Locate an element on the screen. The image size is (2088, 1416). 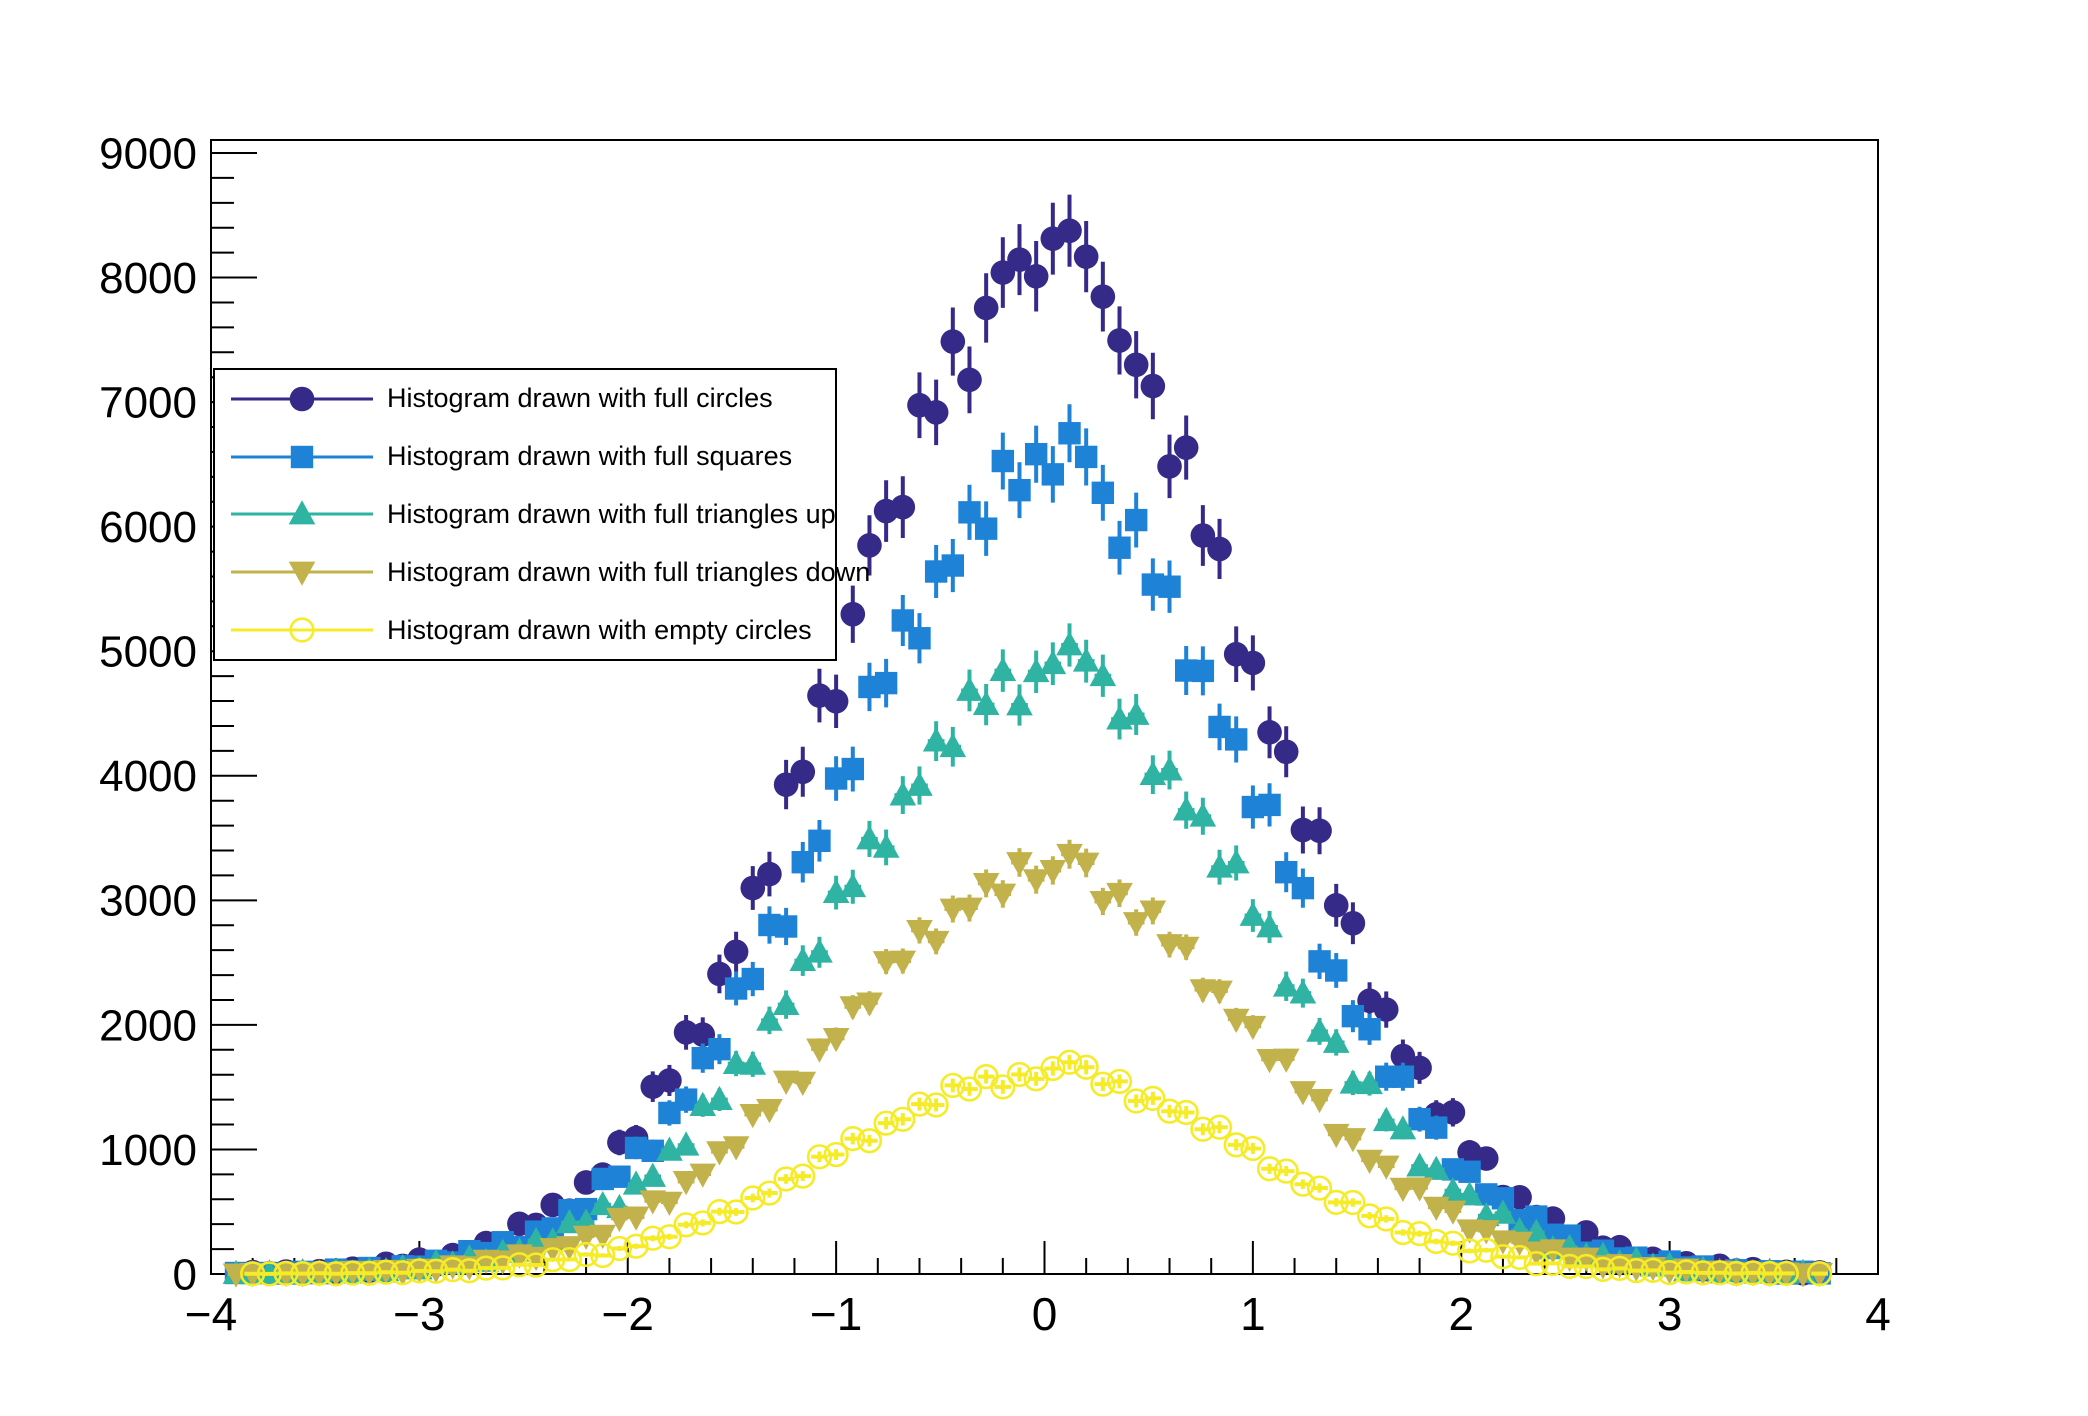
legend-label: Histogram drawn with full squares is located at coordinates (590, 456).